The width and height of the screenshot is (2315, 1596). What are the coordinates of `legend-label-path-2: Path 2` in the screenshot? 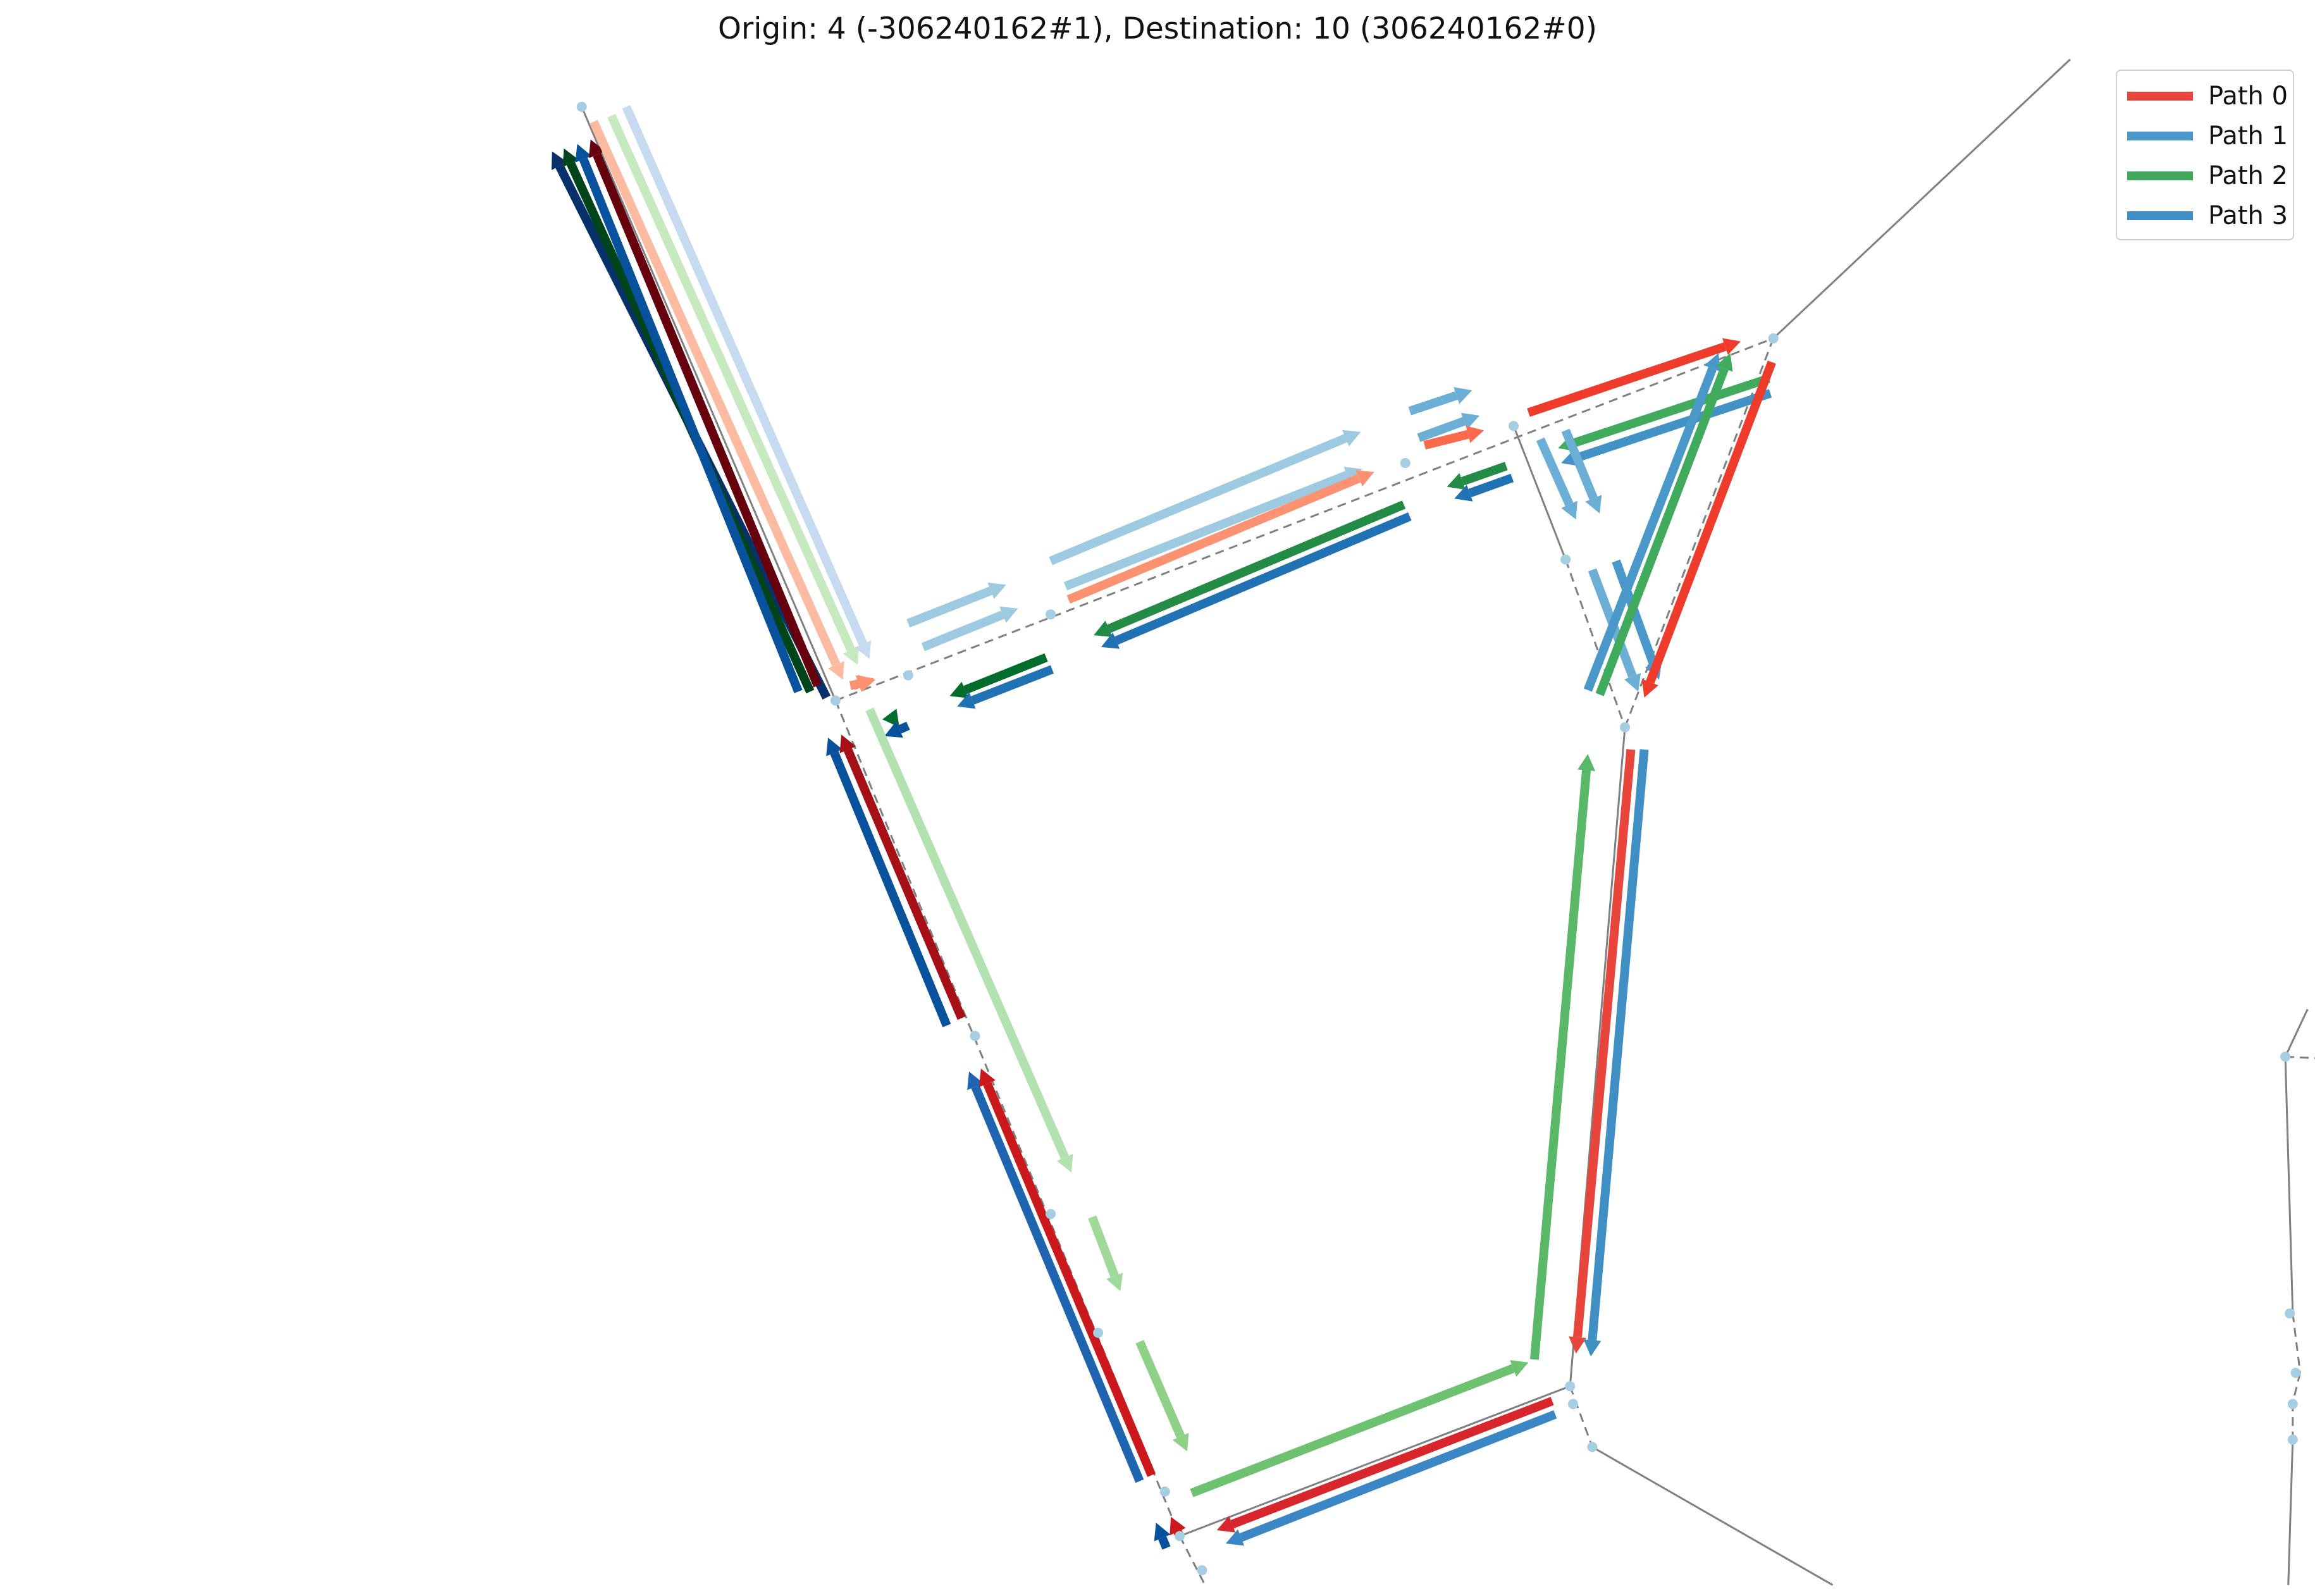 It's located at (2248, 175).